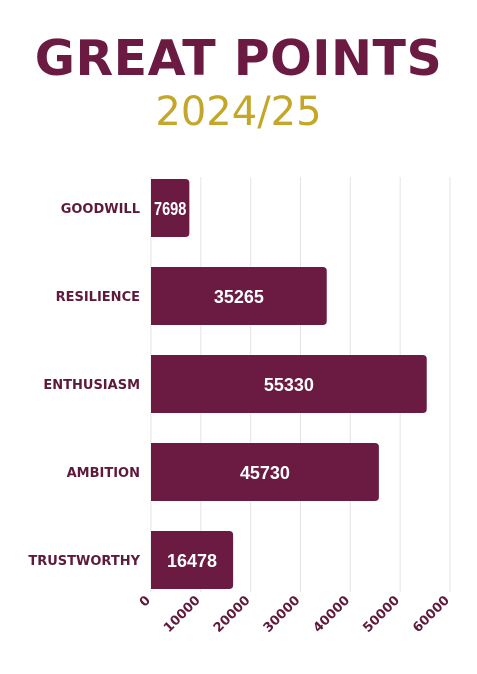 The height and width of the screenshot is (674, 477). I want to click on category-label: GOODWILL, so click(100, 209).